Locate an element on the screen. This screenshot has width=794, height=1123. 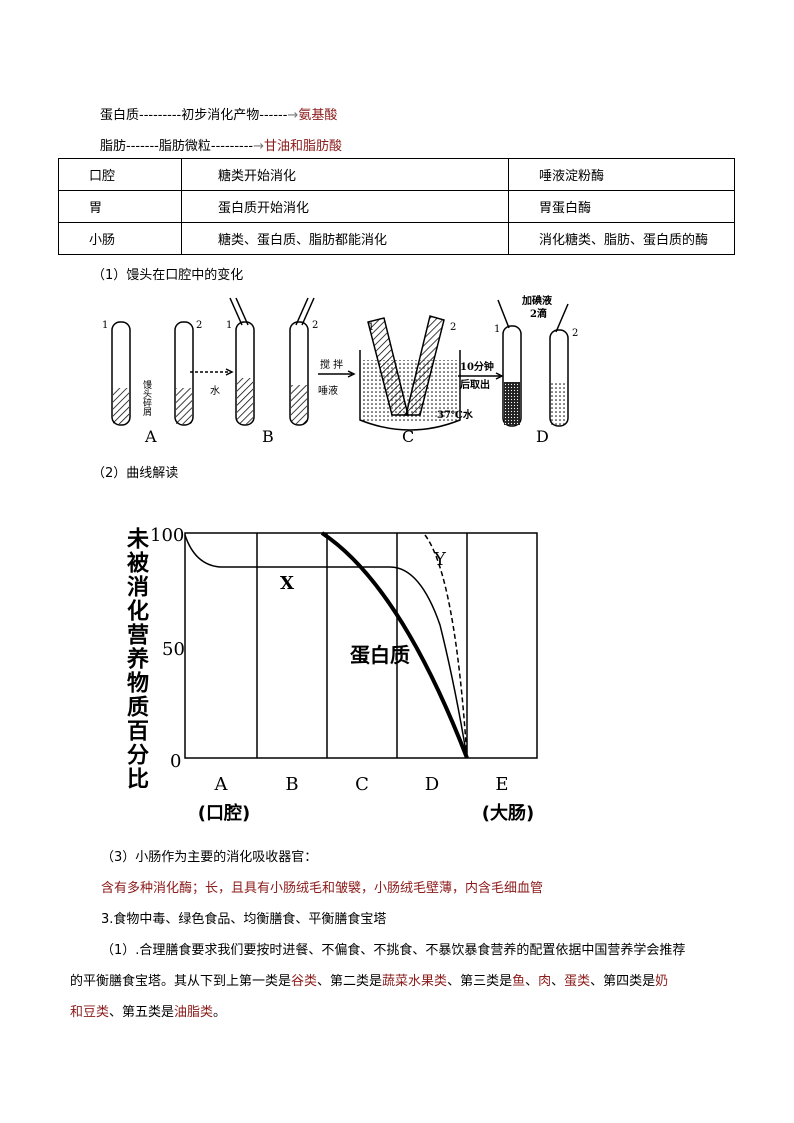
table-cell: 消化糖类、脂肪、蛋白质的酶 is located at coordinates (621, 238).